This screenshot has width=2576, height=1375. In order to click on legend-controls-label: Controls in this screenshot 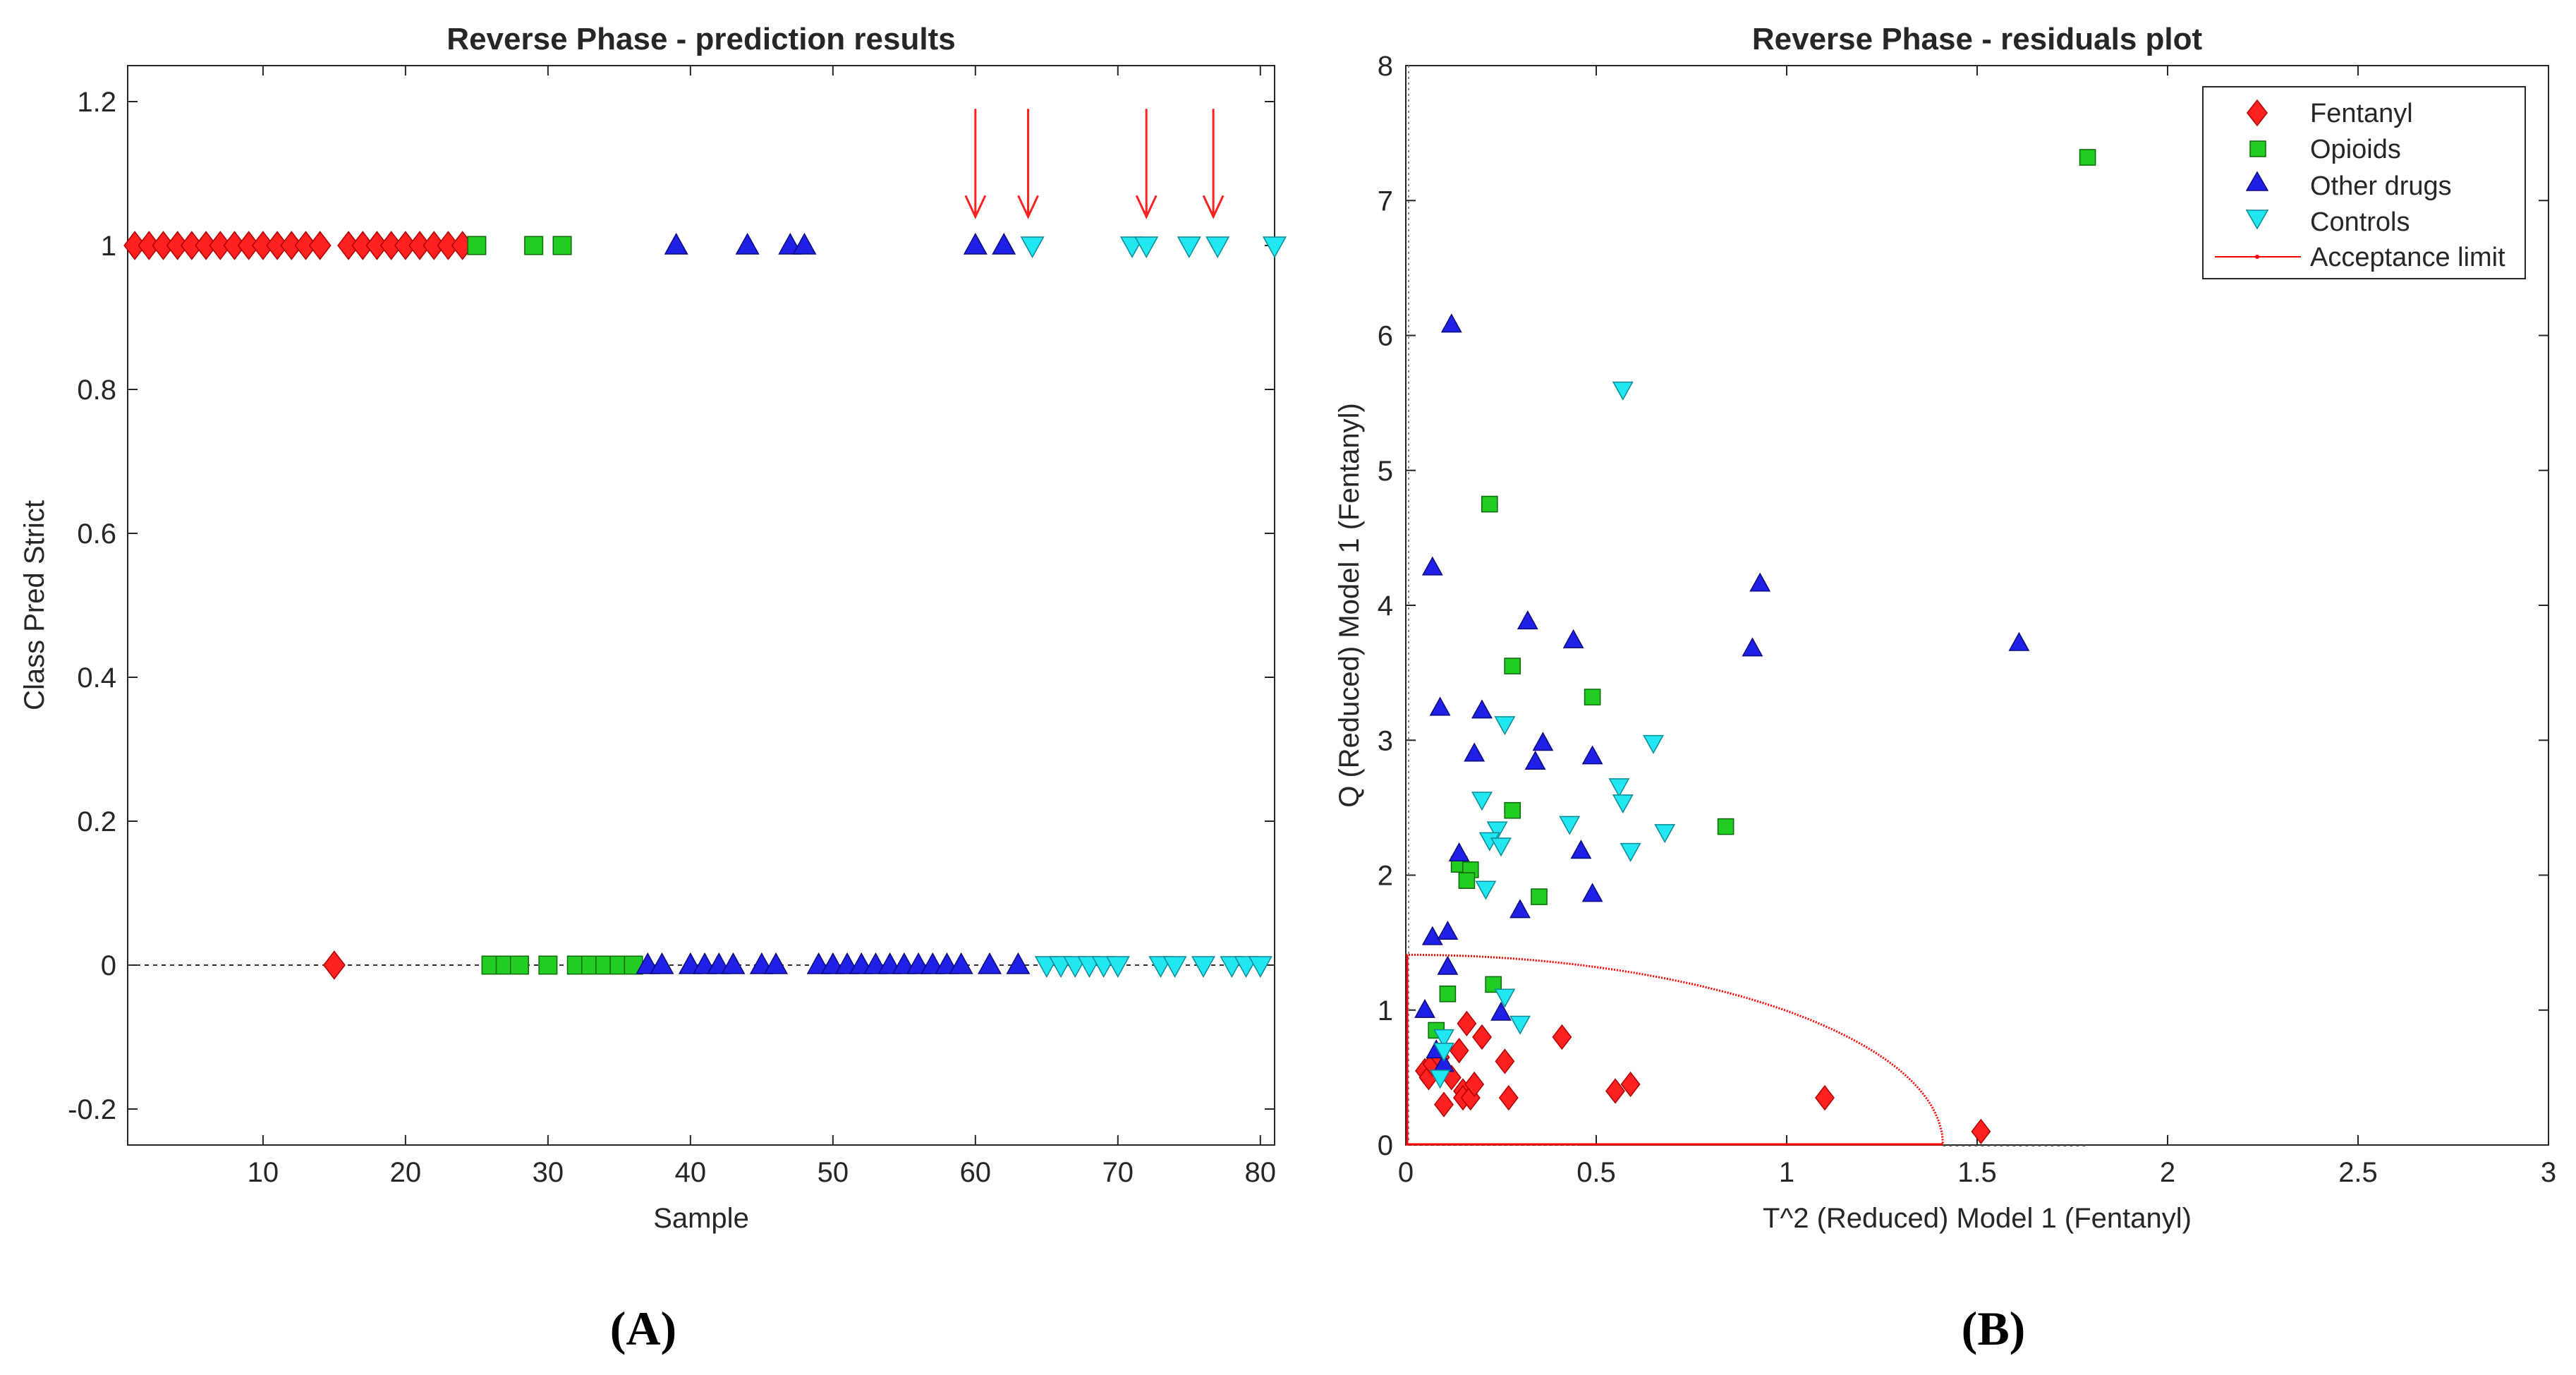, I will do `click(2360, 222)`.